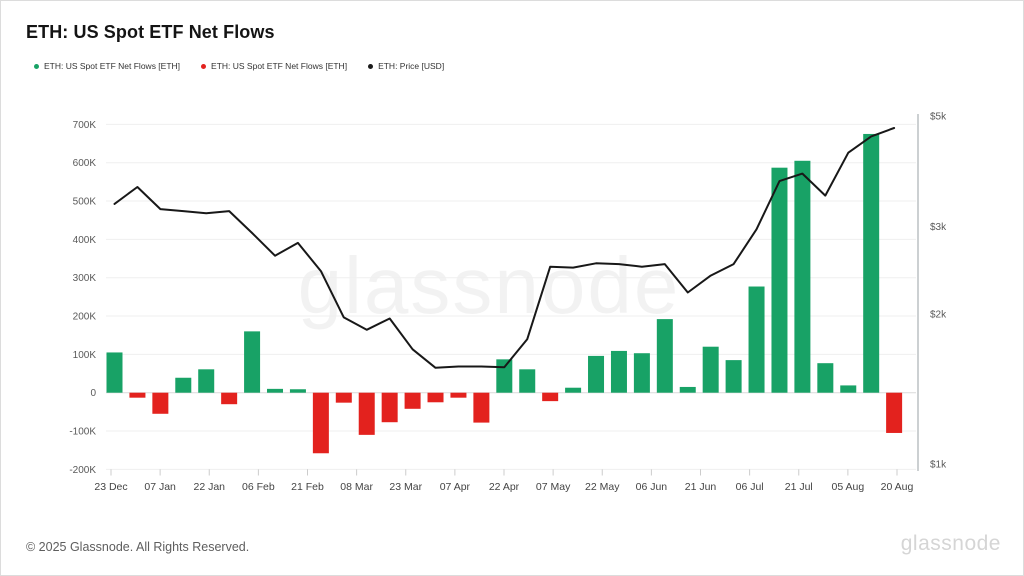  Describe the element at coordinates (950, 543) in the screenshot. I see `glassnode-logo: glassnode` at that location.